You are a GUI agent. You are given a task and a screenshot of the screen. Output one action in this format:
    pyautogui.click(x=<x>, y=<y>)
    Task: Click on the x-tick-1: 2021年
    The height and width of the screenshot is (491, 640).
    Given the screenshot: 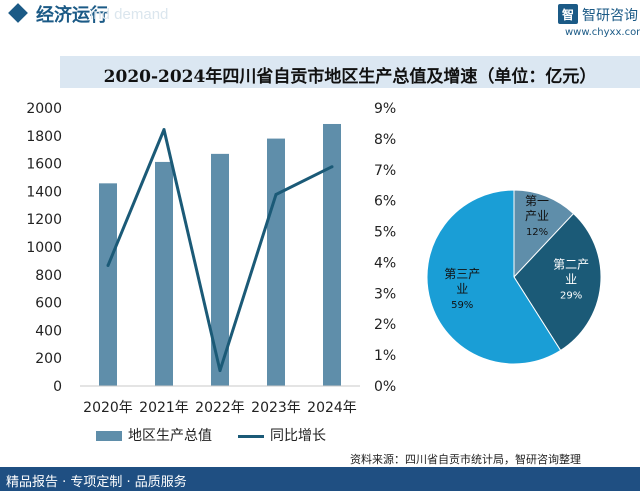 What is the action you would take?
    pyautogui.click(x=164, y=408)
    